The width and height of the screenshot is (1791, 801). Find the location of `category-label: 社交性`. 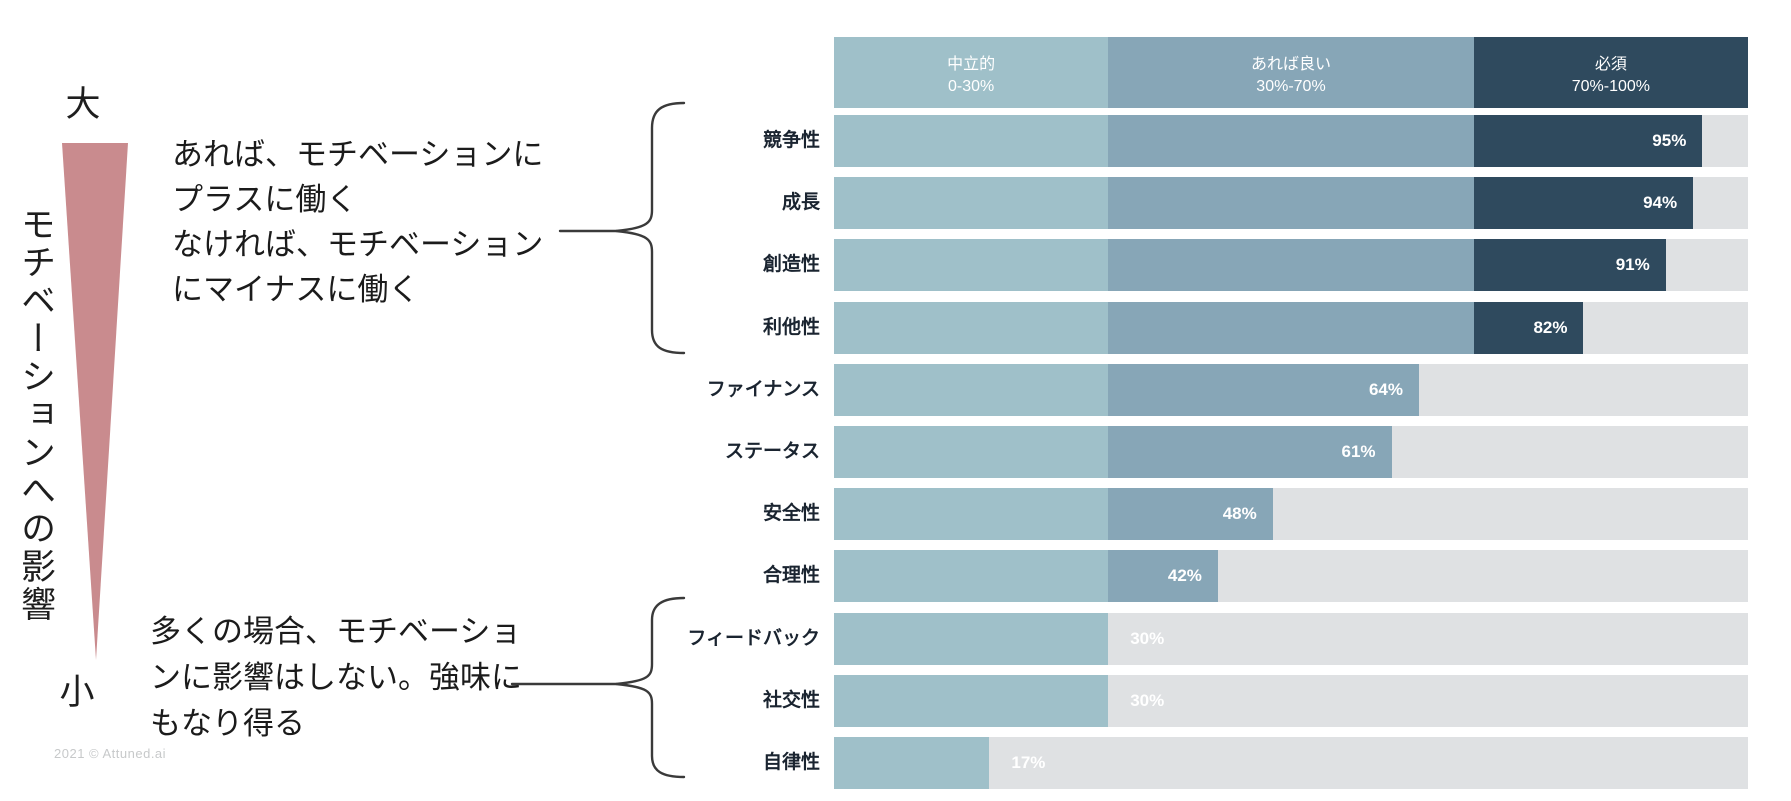

category-label: 社交性 is located at coordinates (791, 700).